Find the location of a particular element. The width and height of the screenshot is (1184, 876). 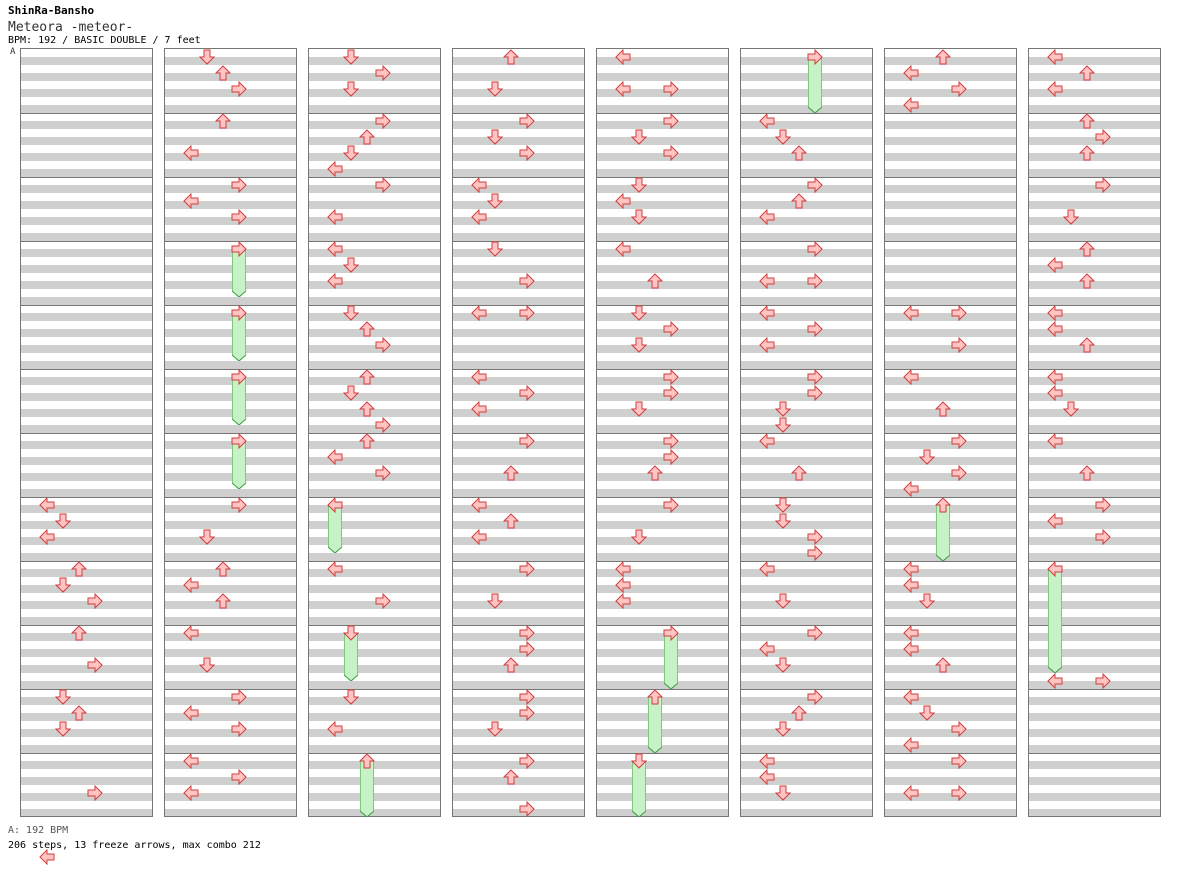

chart-info: BPM: 192 / BASIC DOUBLE / 7 feet is located at coordinates (104, 40).